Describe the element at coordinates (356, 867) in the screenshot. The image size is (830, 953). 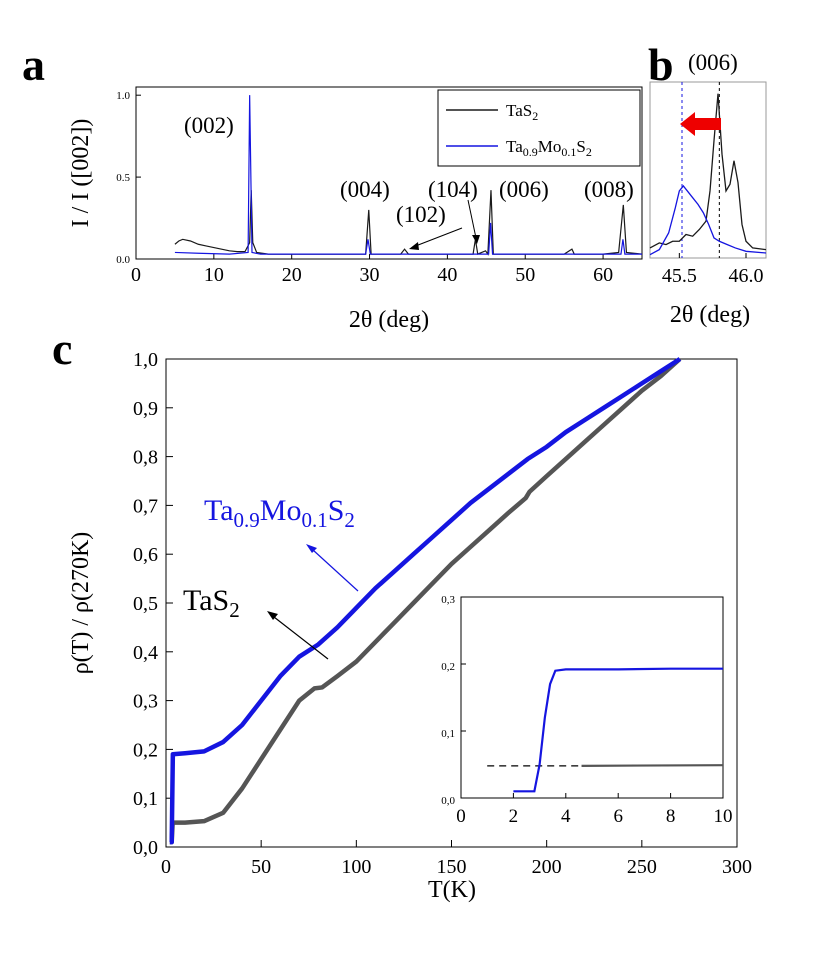
I see `c-x-tick-label-2: 100` at that location.